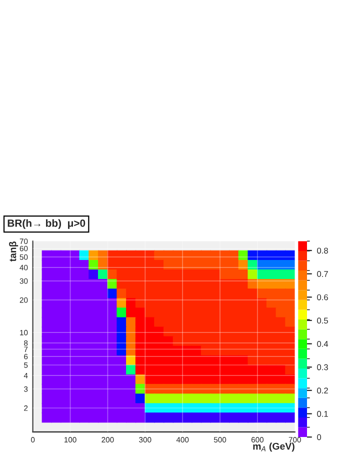  Describe the element at coordinates (322, 391) in the screenshot. I see `color-bar-label: 0.2` at that location.